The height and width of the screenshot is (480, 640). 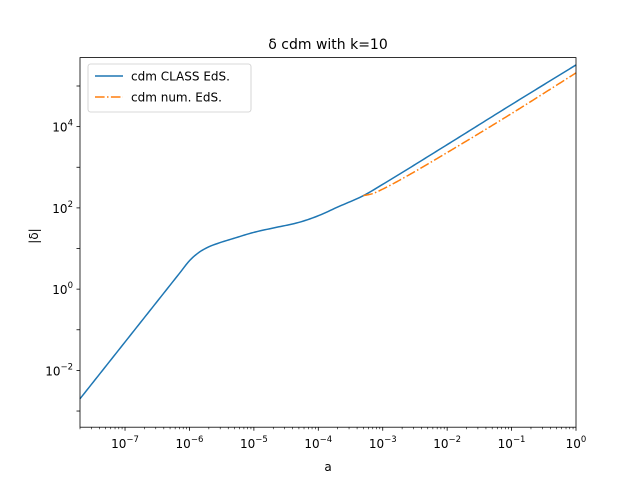 I want to click on x-axis-label: a, so click(x=327, y=467).